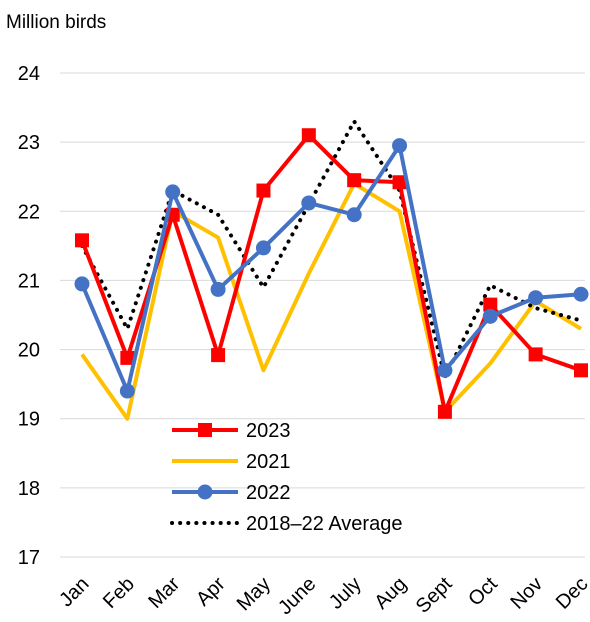 This screenshot has width=590, height=622. What do you see at coordinates (29, 351) in the screenshot?
I see `y-tick-label: 20` at bounding box center [29, 351].